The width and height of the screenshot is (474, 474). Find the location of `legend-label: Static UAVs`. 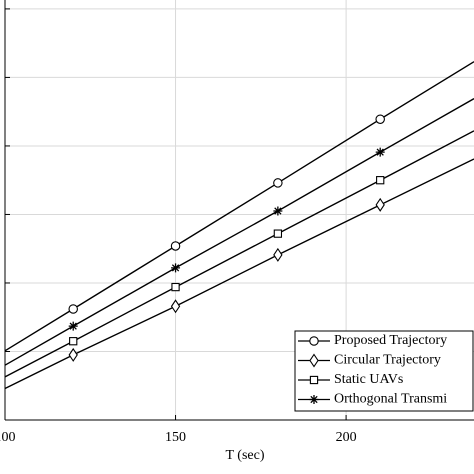

legend-label: Static UAVs is located at coordinates (368, 379).